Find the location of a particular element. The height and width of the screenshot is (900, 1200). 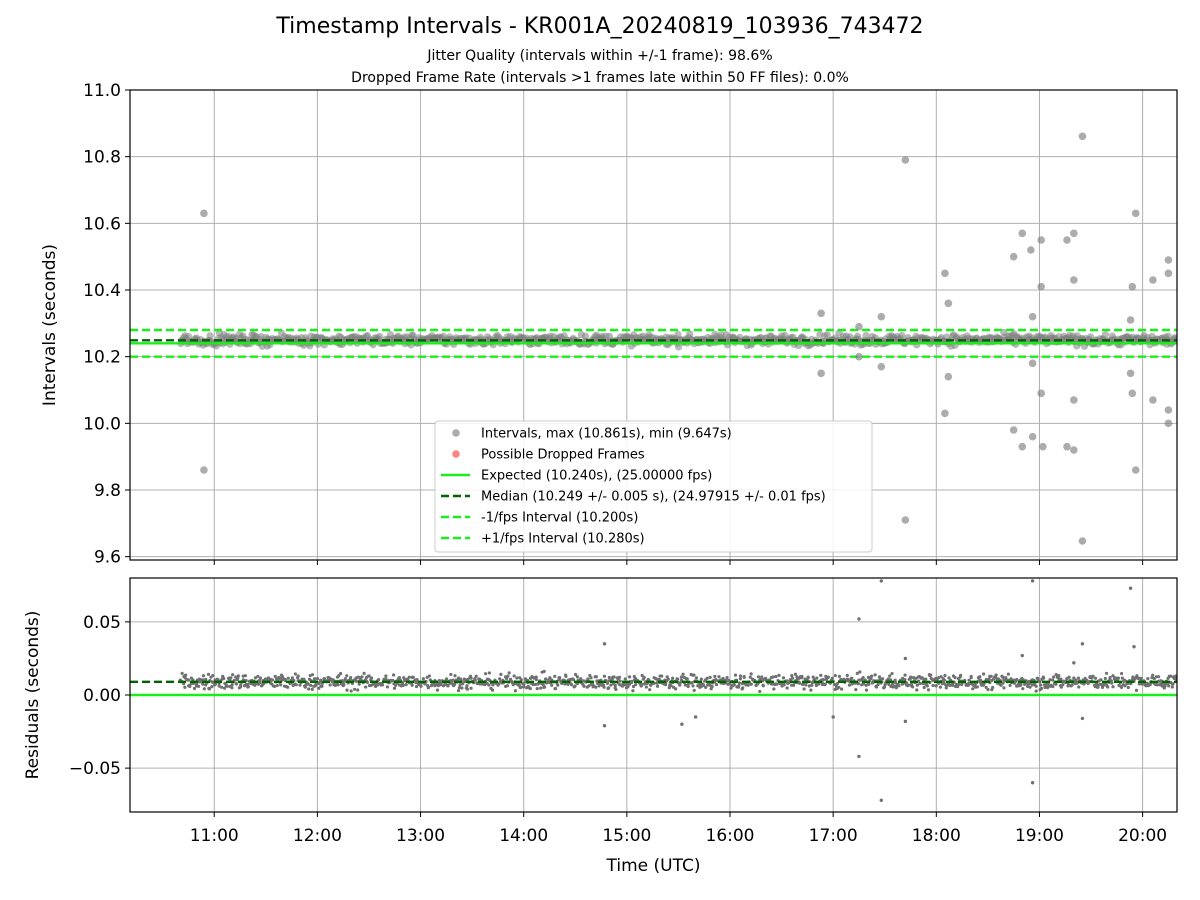

legend-entry-label: Possible Dropped Frames is located at coordinates (563, 455).